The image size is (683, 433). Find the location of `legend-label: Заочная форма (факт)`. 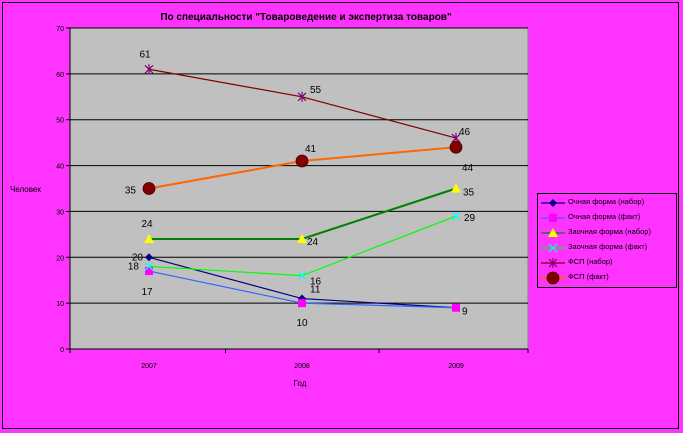

legend-label: Заочная форма (факт) is located at coordinates (608, 246).